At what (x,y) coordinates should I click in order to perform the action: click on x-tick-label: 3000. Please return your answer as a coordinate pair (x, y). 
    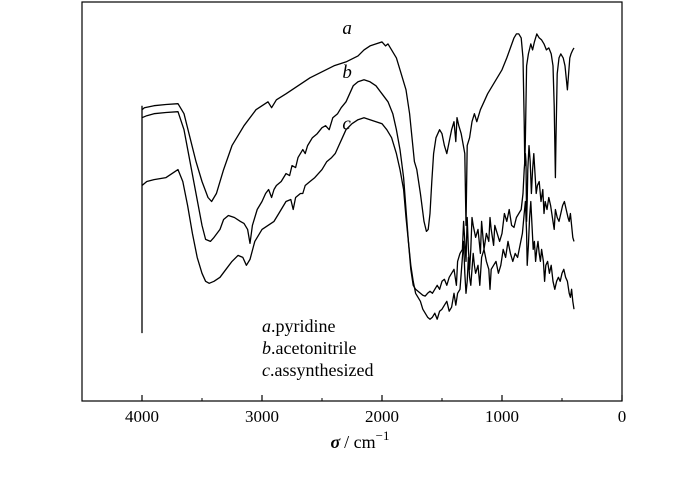
    Looking at the image, I should click on (262, 416).